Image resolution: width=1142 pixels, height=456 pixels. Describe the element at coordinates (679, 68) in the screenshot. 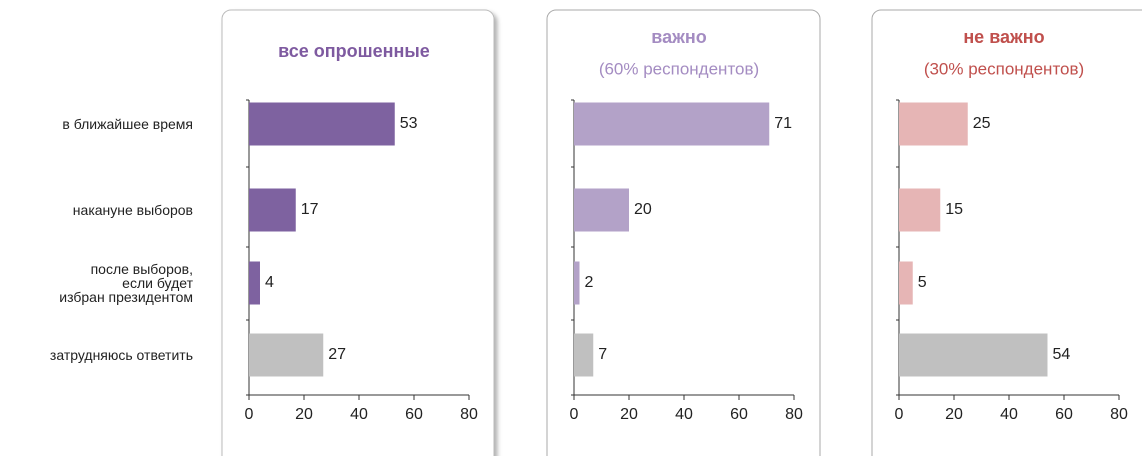

I see `chart-subtitle: (60% респондентов)` at that location.